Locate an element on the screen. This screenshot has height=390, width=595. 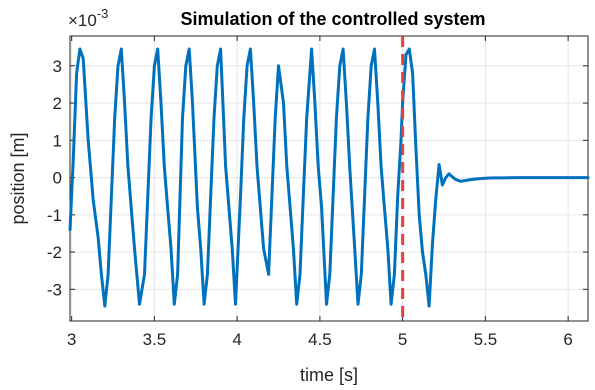
y-exponent-label: ×10⁻³ is located at coordinates (88, 18).